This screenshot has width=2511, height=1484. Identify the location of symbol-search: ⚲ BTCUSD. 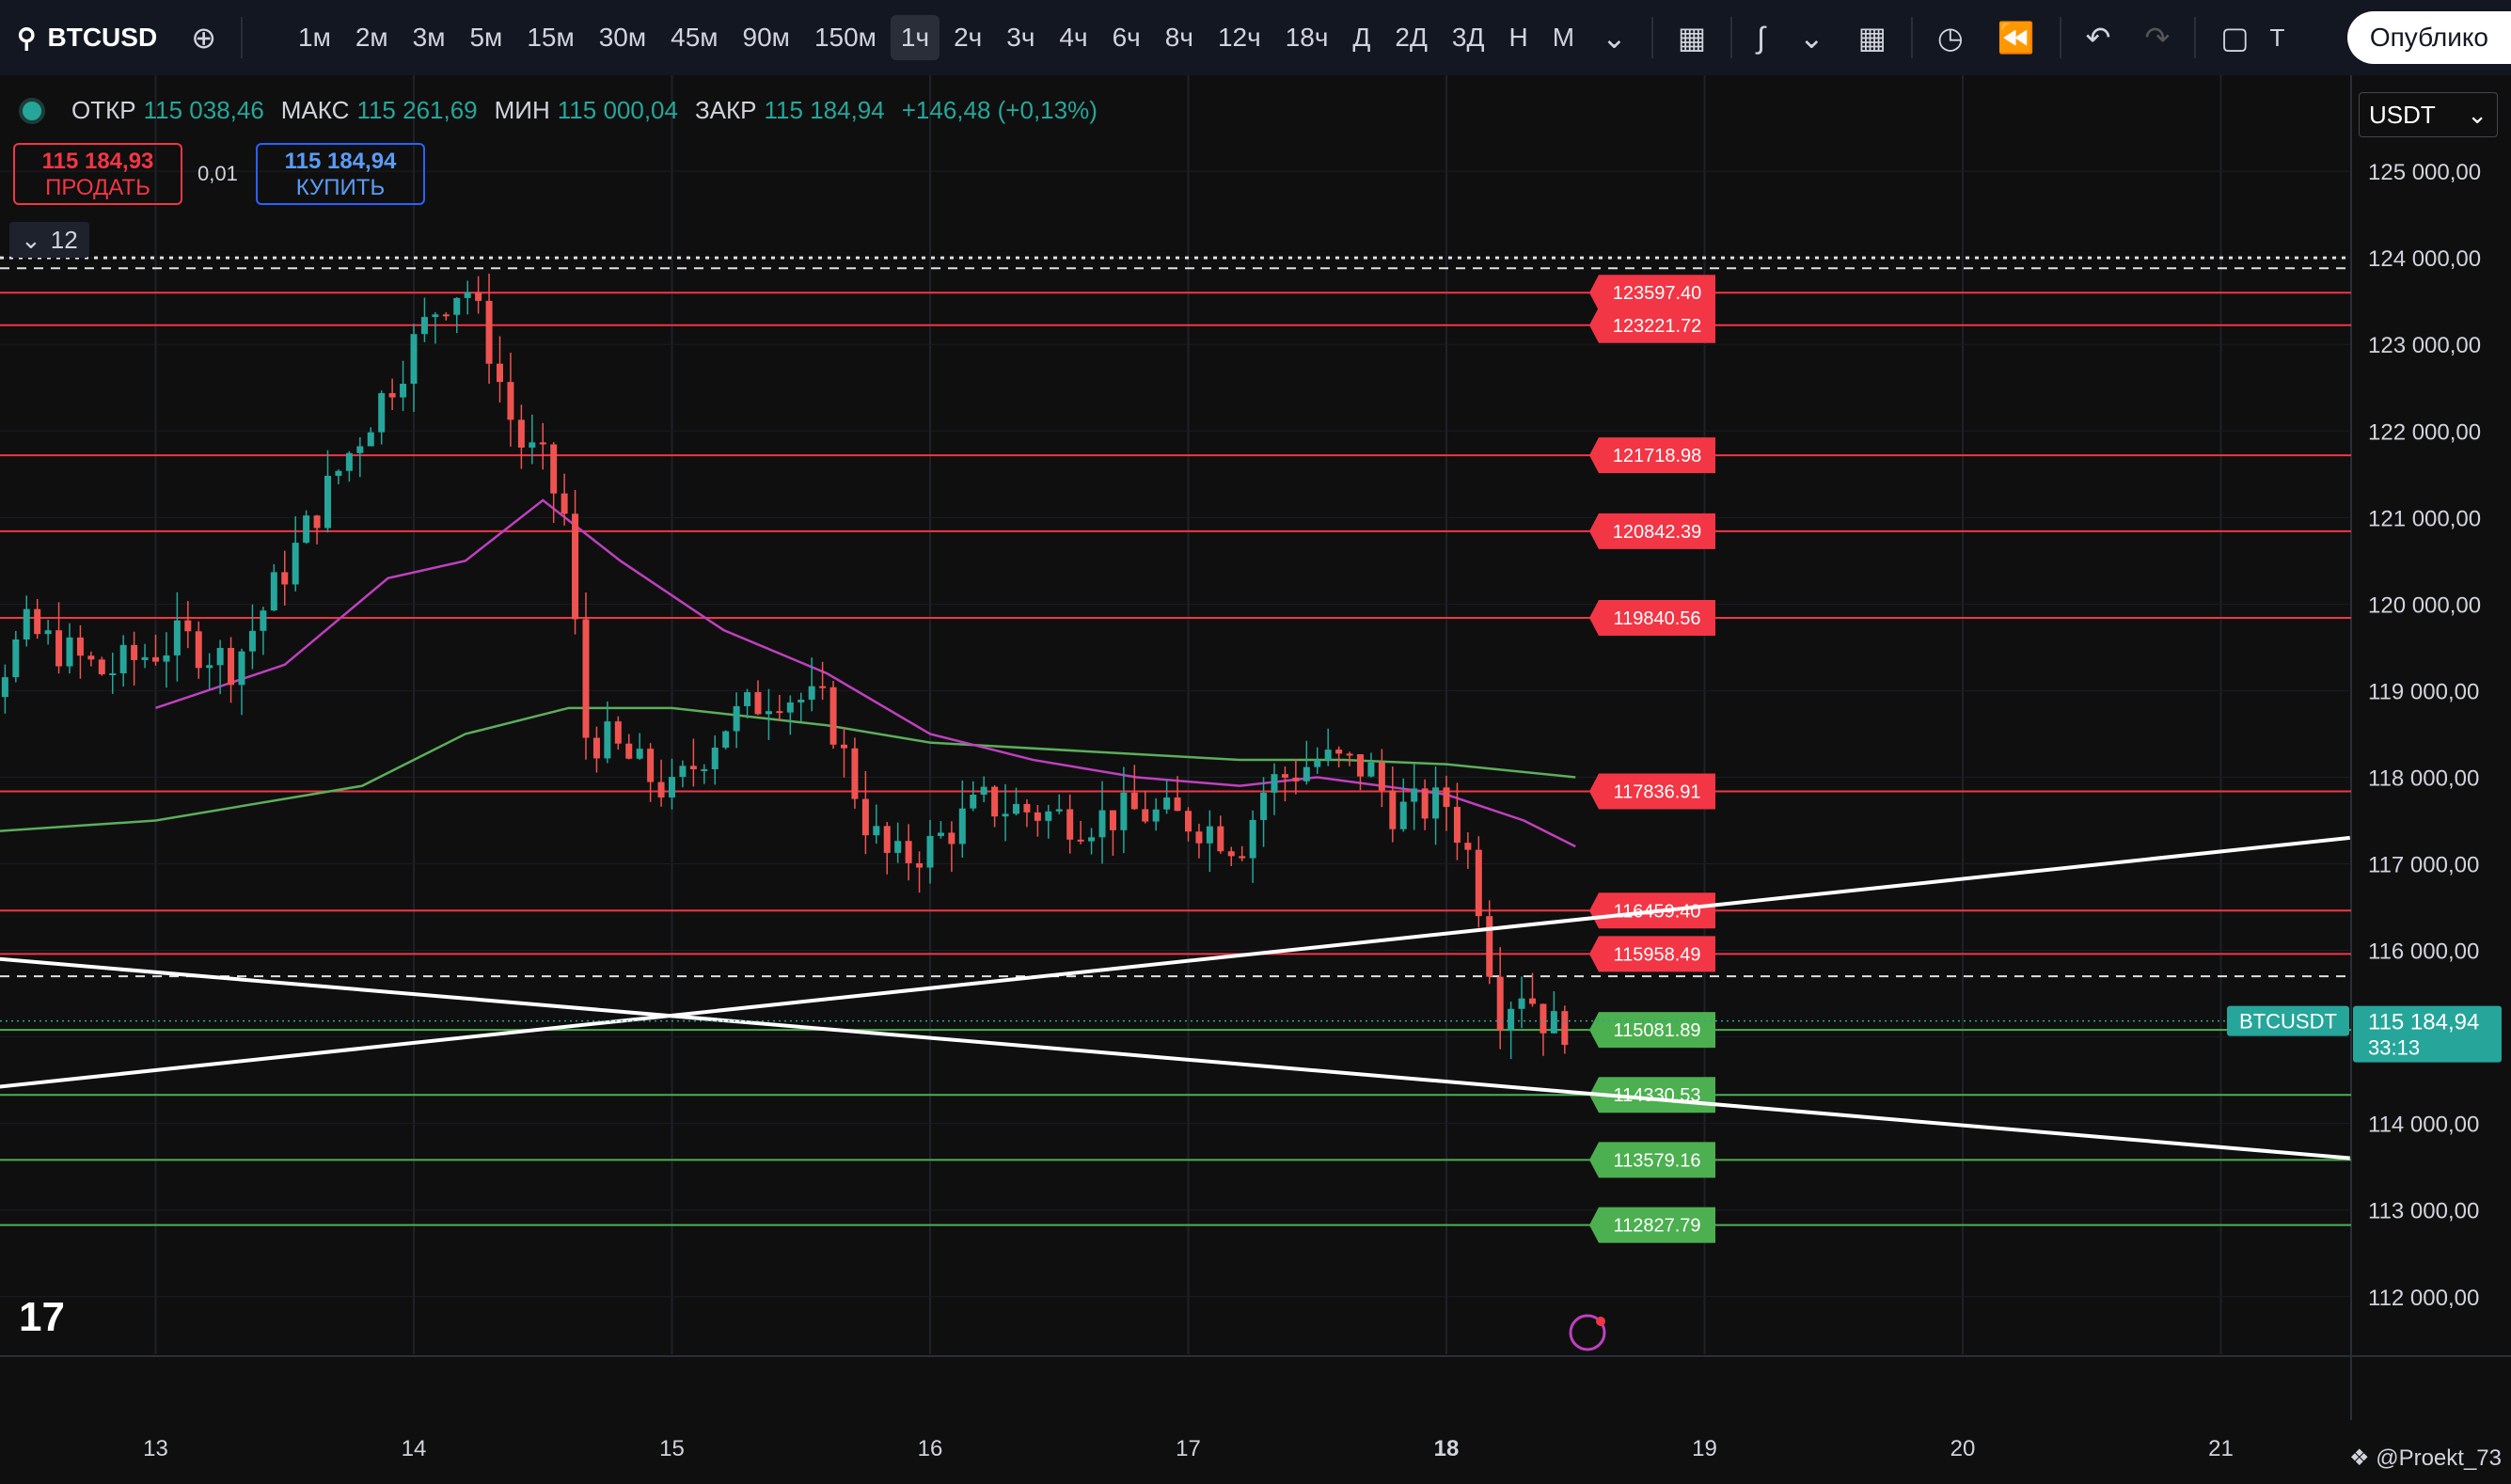
(87, 38).